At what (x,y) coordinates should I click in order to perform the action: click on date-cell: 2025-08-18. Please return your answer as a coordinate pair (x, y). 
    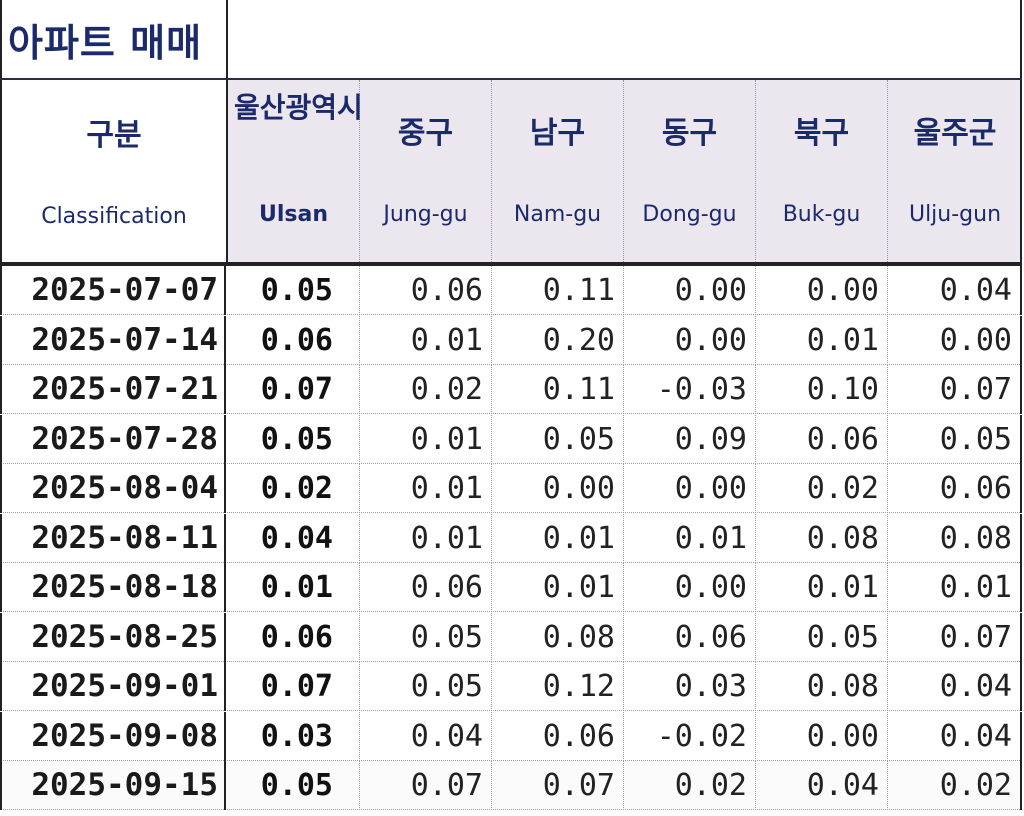
    Looking at the image, I should click on (113, 587).